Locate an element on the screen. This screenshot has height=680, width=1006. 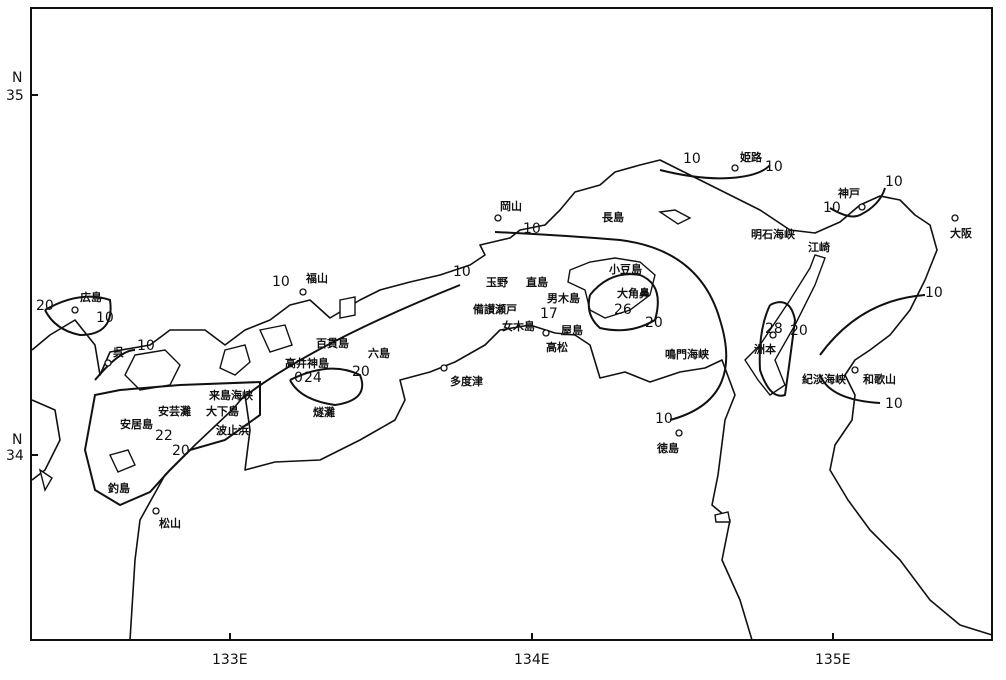
place-label: 安芸灘 is located at coordinates (174, 411).